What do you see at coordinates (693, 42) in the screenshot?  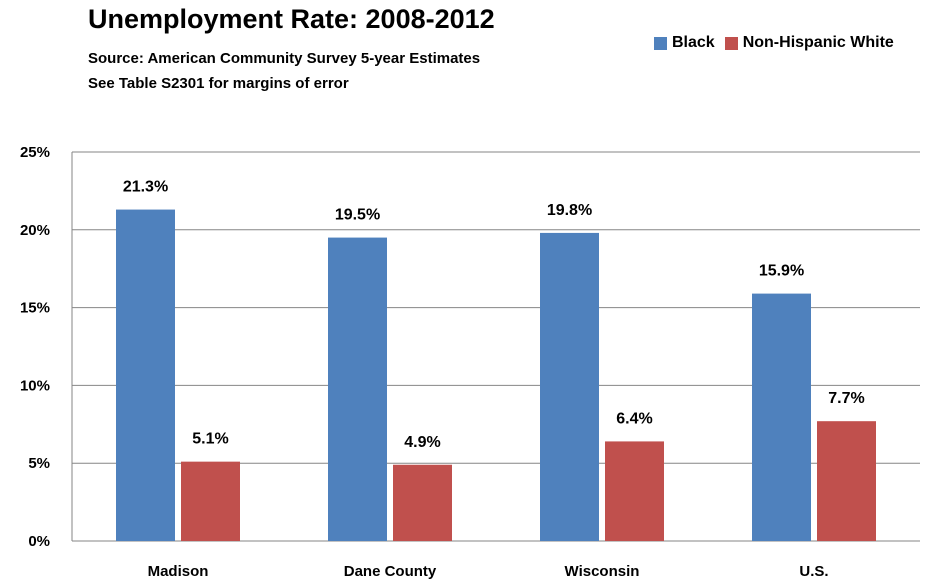 I see `legend-label-black: Black` at bounding box center [693, 42].